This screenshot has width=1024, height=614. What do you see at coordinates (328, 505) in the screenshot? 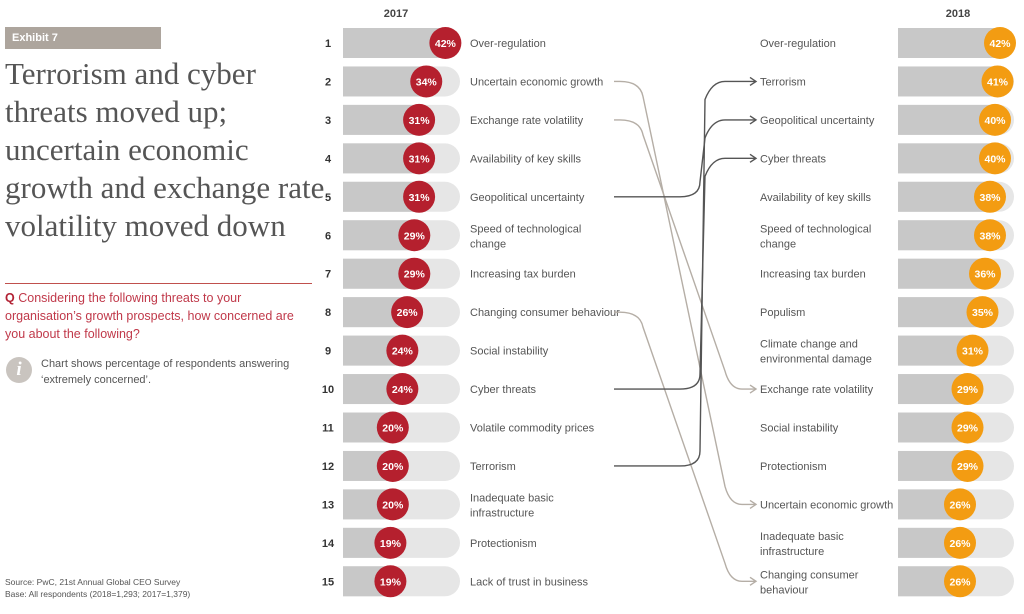
I see `rank-label: 13` at bounding box center [328, 505].